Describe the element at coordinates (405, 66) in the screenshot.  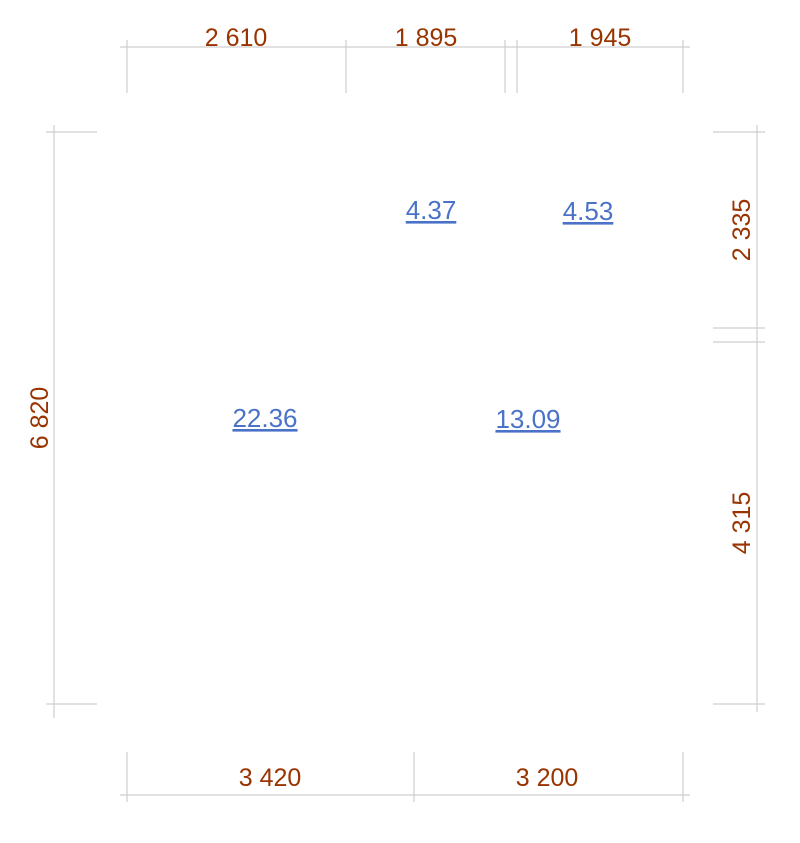
I see `top-dimension-lines` at that location.